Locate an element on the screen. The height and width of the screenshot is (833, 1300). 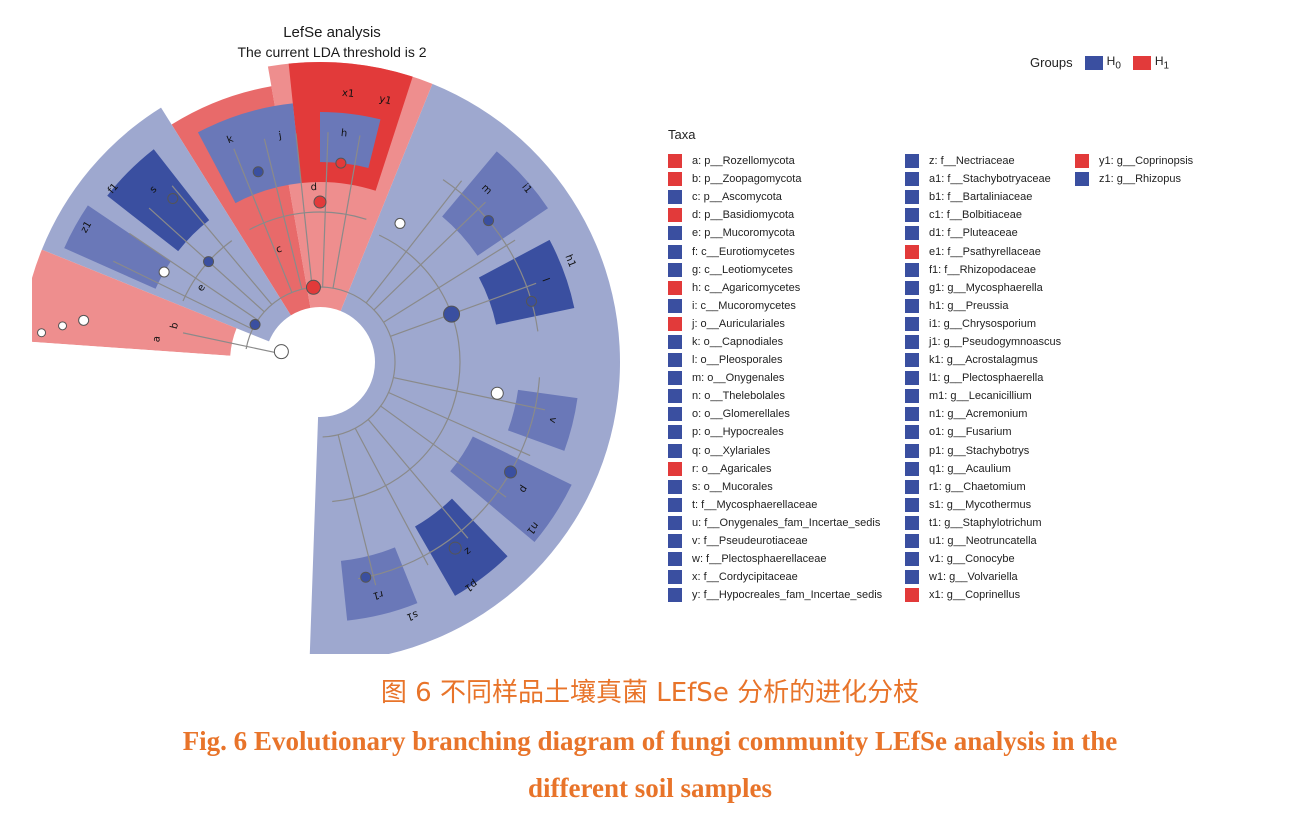
taxa-swatch-y1 is located at coordinates (1082, 161).